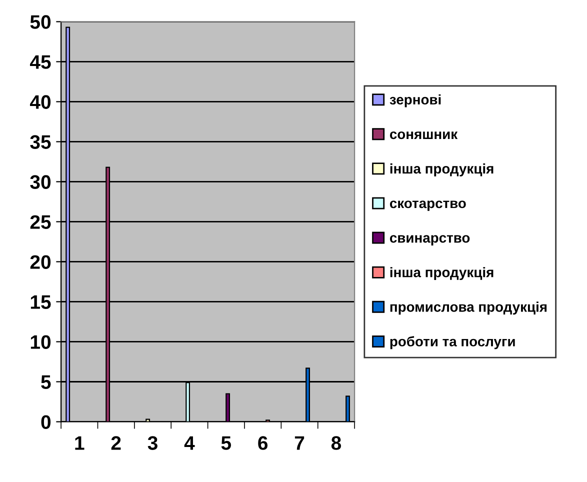  I want to click on y-tick-label: 25, so click(40, 222).